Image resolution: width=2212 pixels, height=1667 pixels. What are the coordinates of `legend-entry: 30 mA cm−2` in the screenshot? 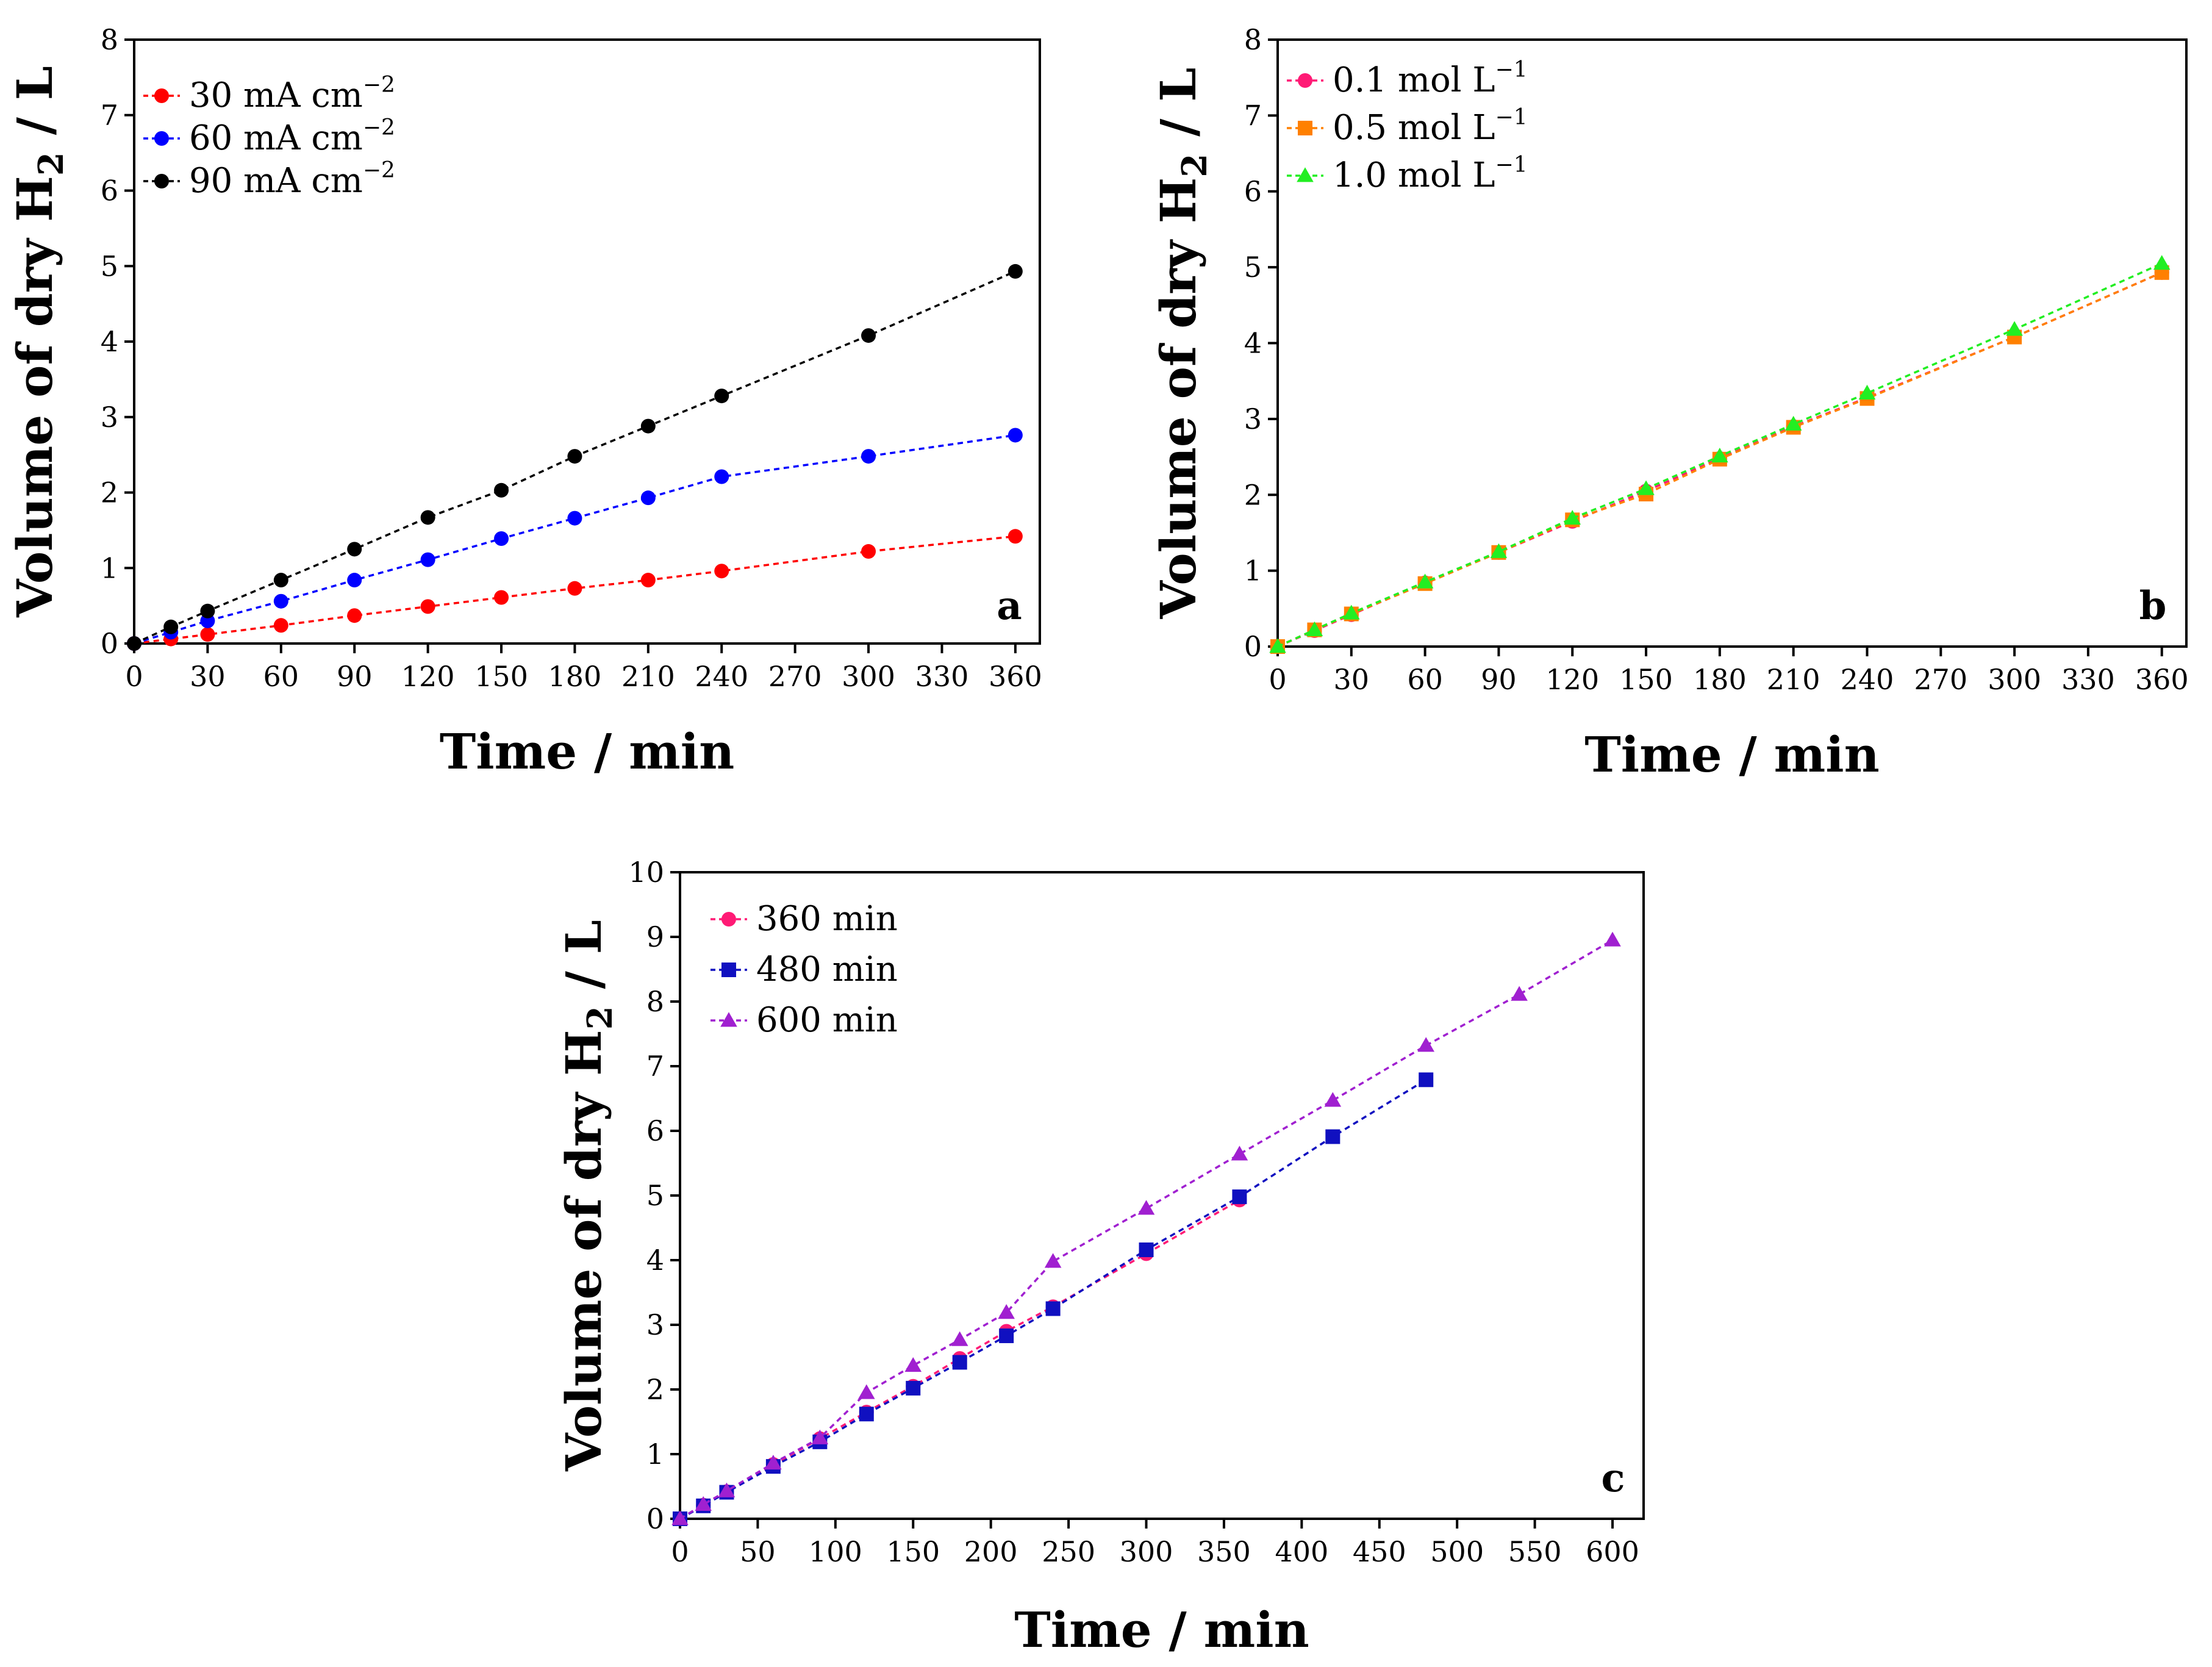 It's located at (269, 94).